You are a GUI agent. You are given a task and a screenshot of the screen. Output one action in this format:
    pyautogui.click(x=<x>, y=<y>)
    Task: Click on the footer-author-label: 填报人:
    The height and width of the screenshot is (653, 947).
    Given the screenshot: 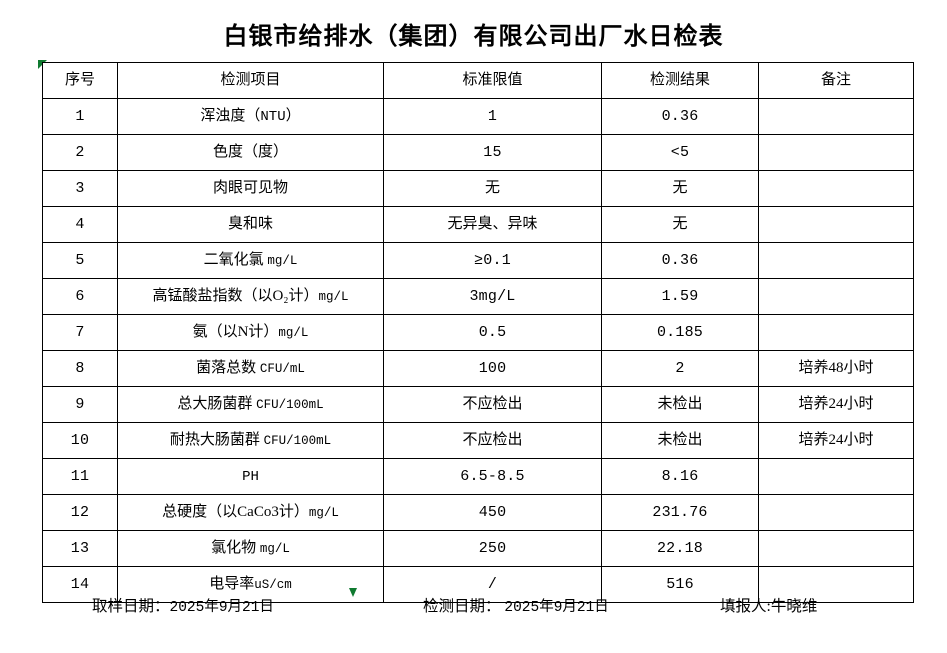 What is the action you would take?
    pyautogui.click(x=745, y=606)
    